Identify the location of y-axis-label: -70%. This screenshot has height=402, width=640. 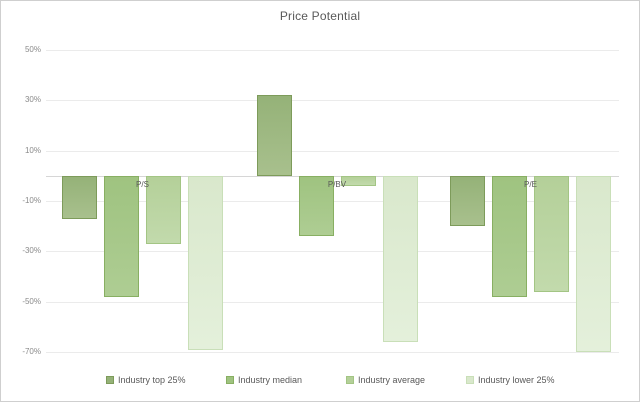
(31, 351).